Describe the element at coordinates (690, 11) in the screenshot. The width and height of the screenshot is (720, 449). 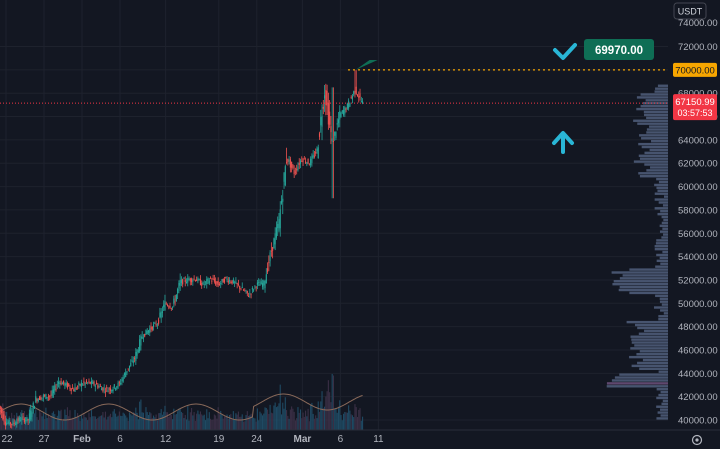
I see `currency-button: USDT` at that location.